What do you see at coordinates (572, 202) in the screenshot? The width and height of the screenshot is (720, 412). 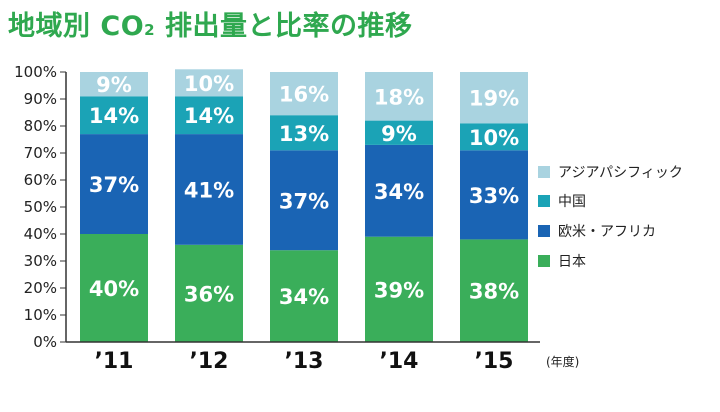 I see `legend-label: 中国` at bounding box center [572, 202].